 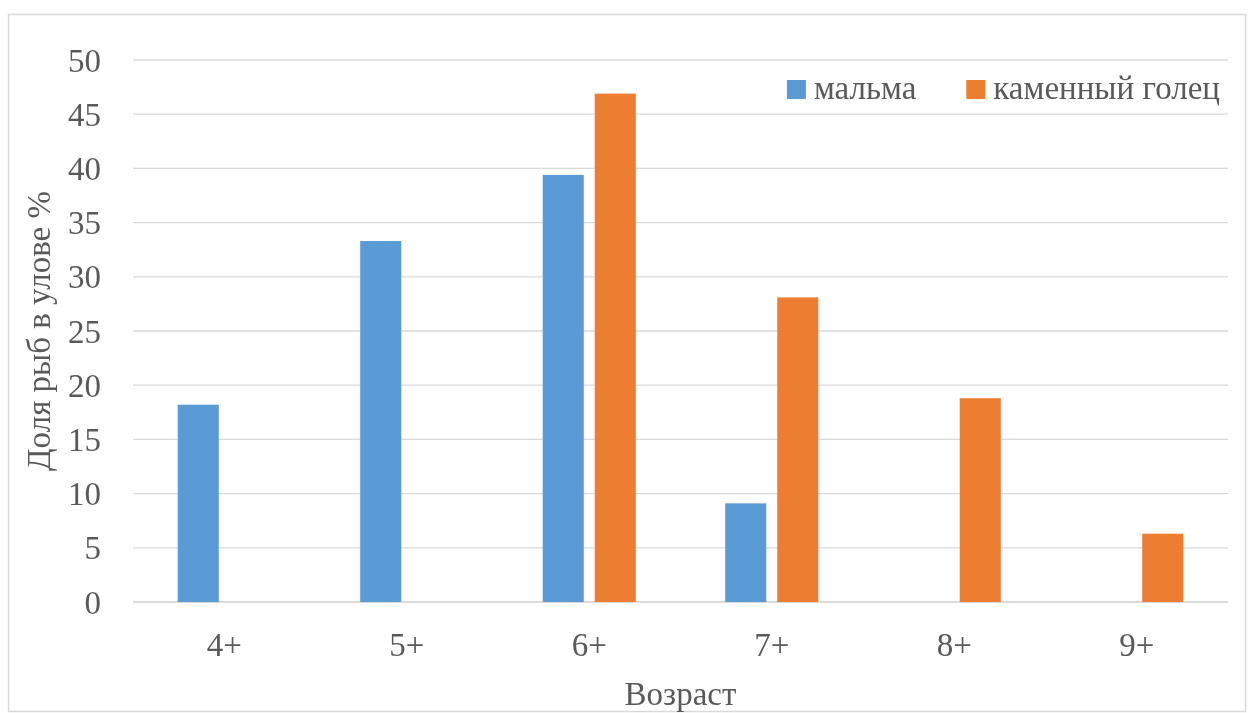 I want to click on x-axis-title: Возраст, so click(x=680, y=694).